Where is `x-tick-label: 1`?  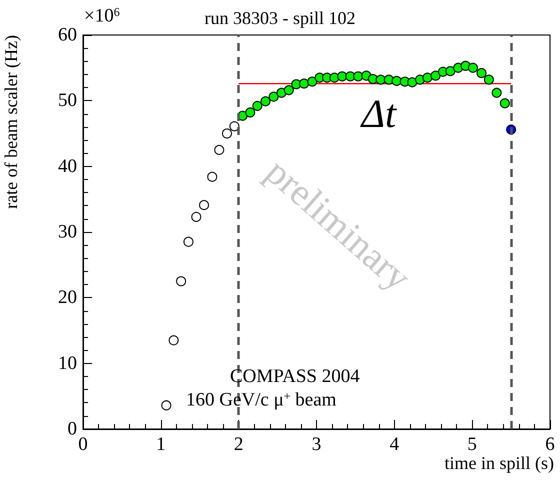
x-tick-label: 1 is located at coordinates (161, 444).